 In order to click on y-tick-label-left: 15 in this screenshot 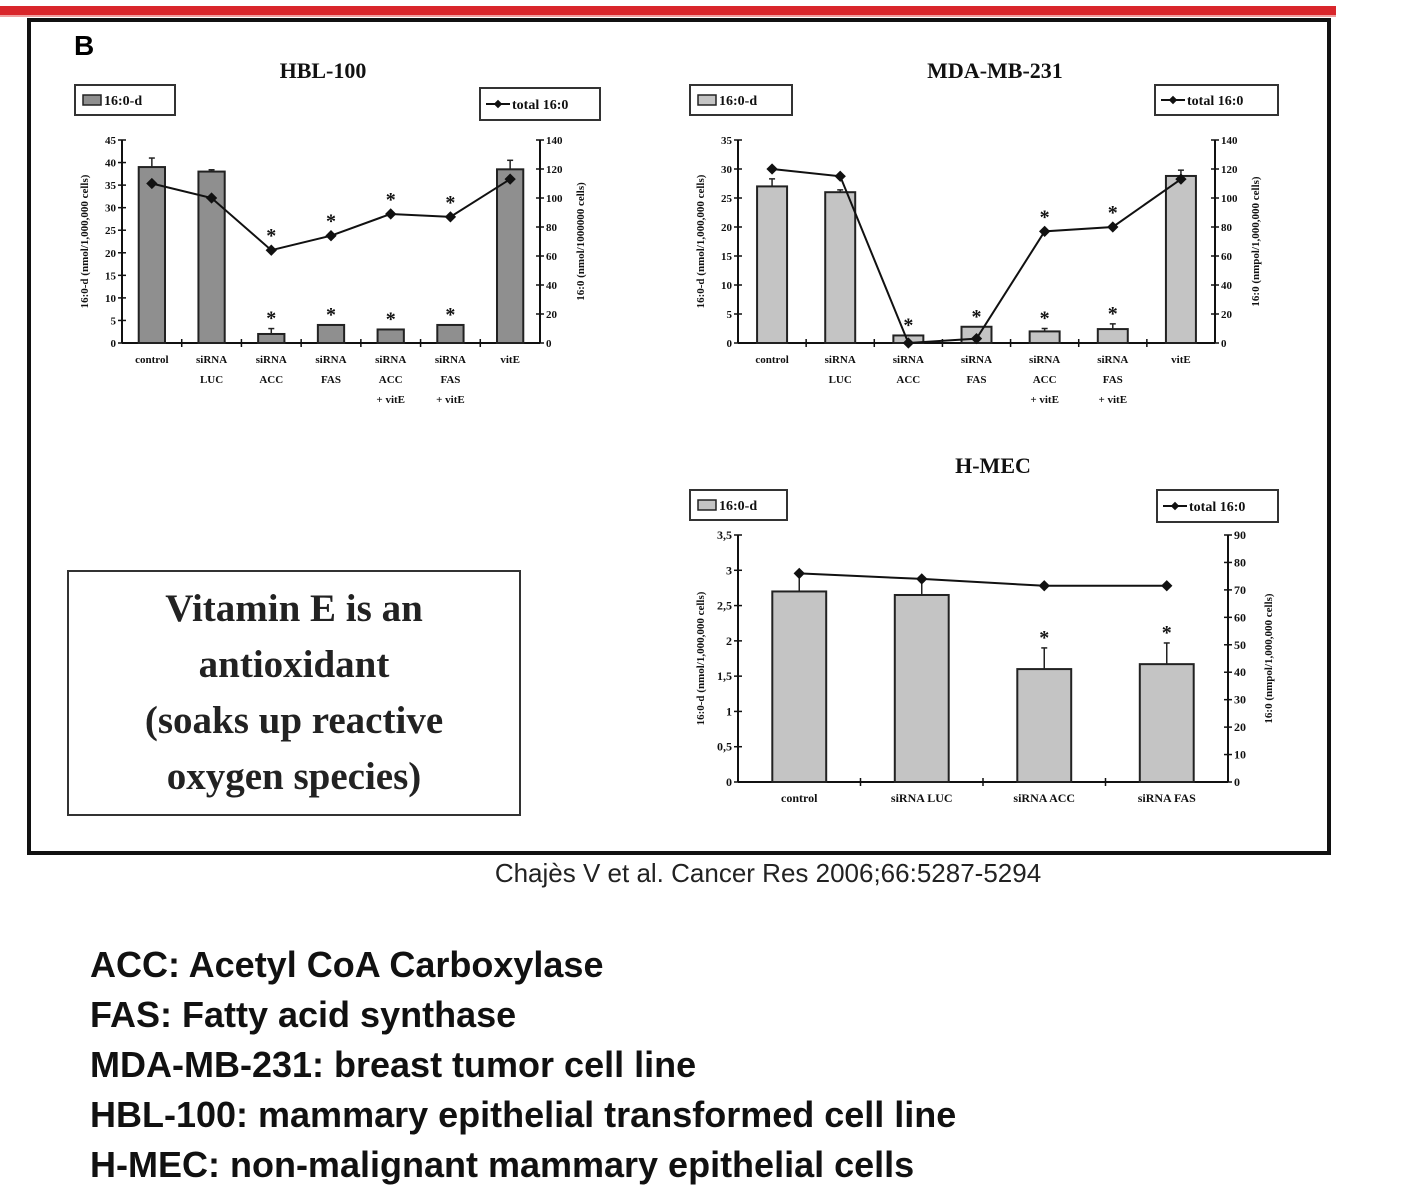, I will do `click(727, 257)`.